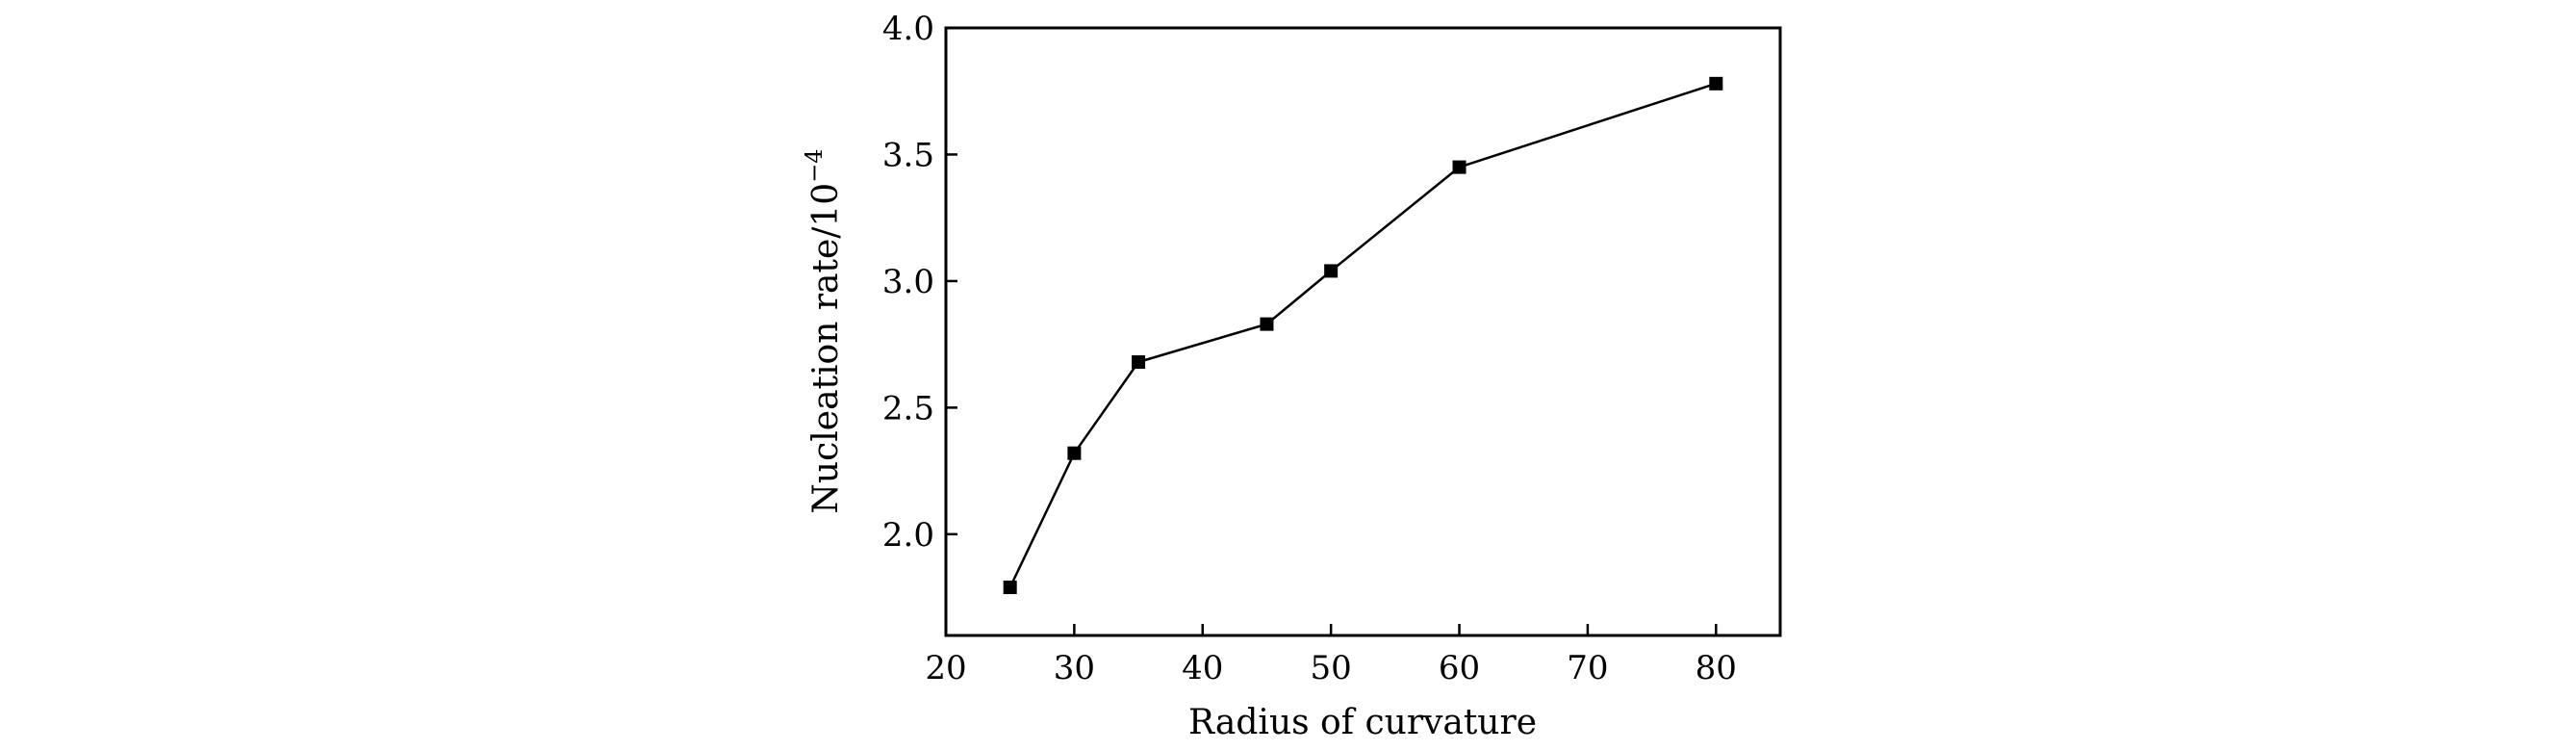 The width and height of the screenshot is (2576, 751). I want to click on x-tick-label: 40, so click(1202, 668).